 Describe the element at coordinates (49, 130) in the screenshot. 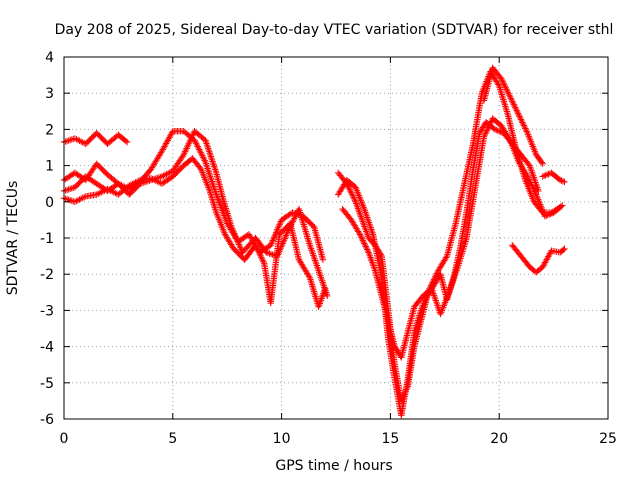

I see `y-tick-label: 2` at that location.